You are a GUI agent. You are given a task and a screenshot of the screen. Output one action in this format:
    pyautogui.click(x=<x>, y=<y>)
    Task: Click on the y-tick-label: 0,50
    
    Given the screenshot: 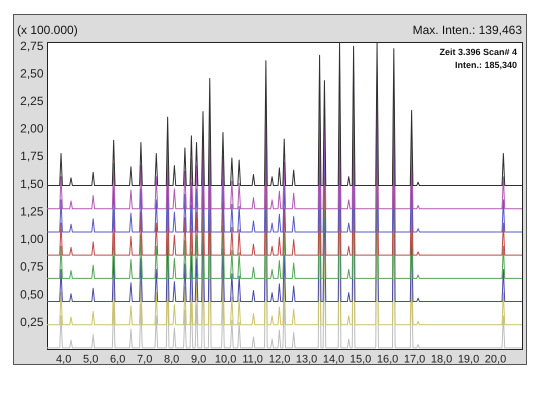 What is the action you would take?
    pyautogui.click(x=32, y=294)
    